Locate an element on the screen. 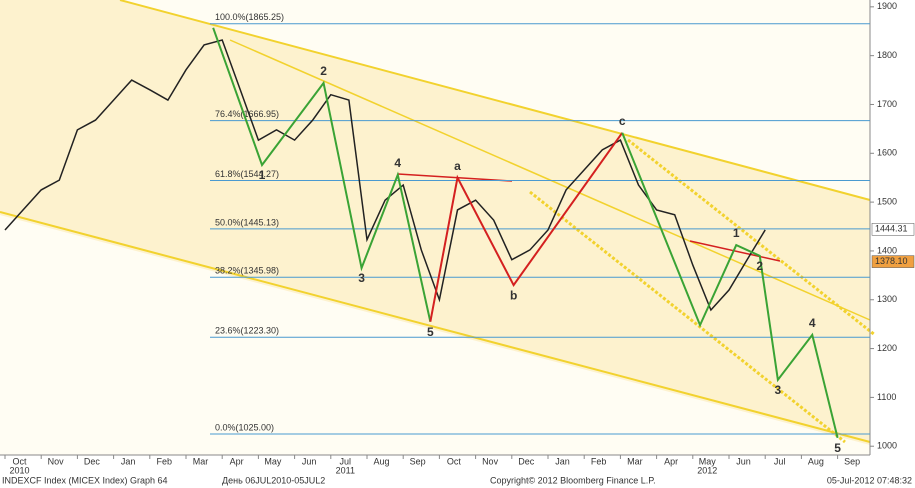 This screenshot has height=488, width=915. y-tick-label: 1800 is located at coordinates (887, 55).